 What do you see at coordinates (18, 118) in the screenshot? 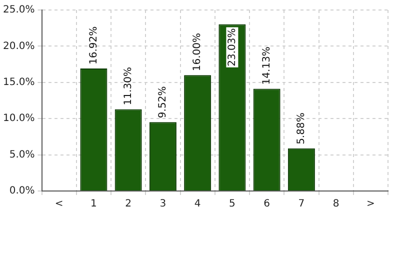
I see `y-tick-label: 10.0%` at bounding box center [18, 118].